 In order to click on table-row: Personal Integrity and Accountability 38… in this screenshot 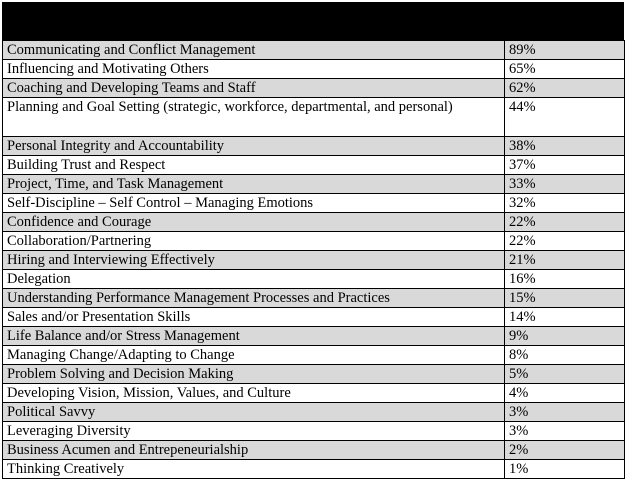, I will do `click(313, 146)`.